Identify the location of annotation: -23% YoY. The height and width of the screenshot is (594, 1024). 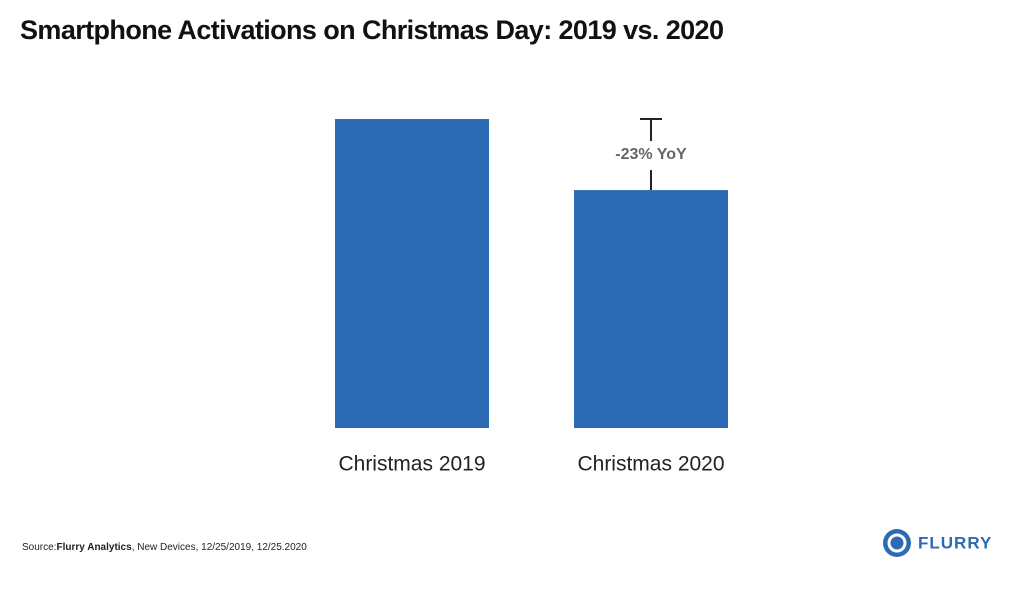
(651, 154).